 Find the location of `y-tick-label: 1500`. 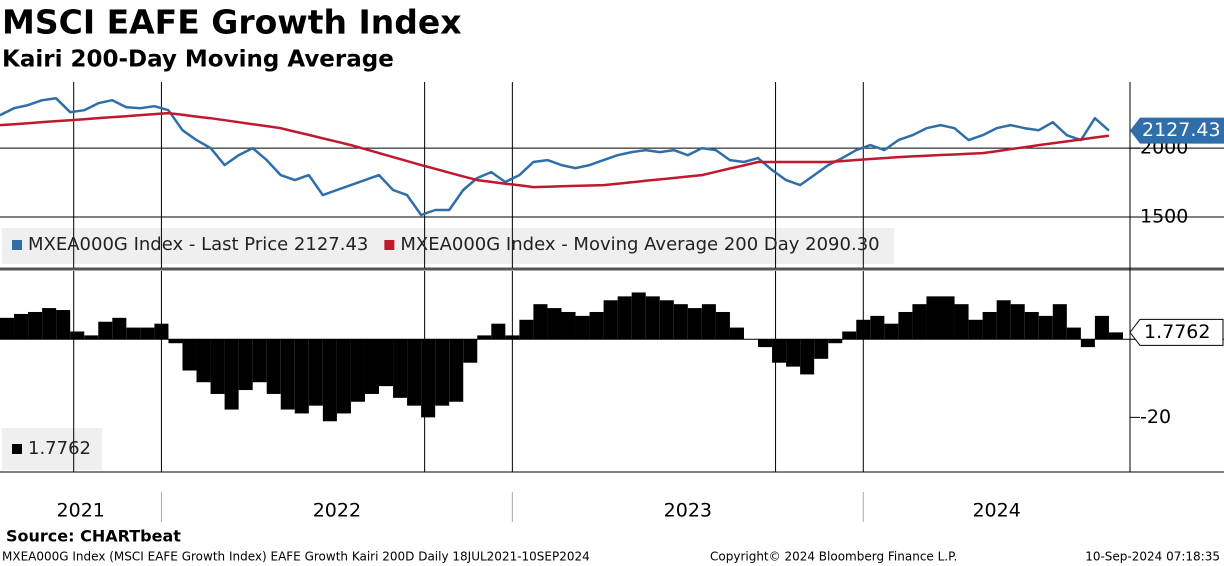

y-tick-label: 1500 is located at coordinates (1164, 217).